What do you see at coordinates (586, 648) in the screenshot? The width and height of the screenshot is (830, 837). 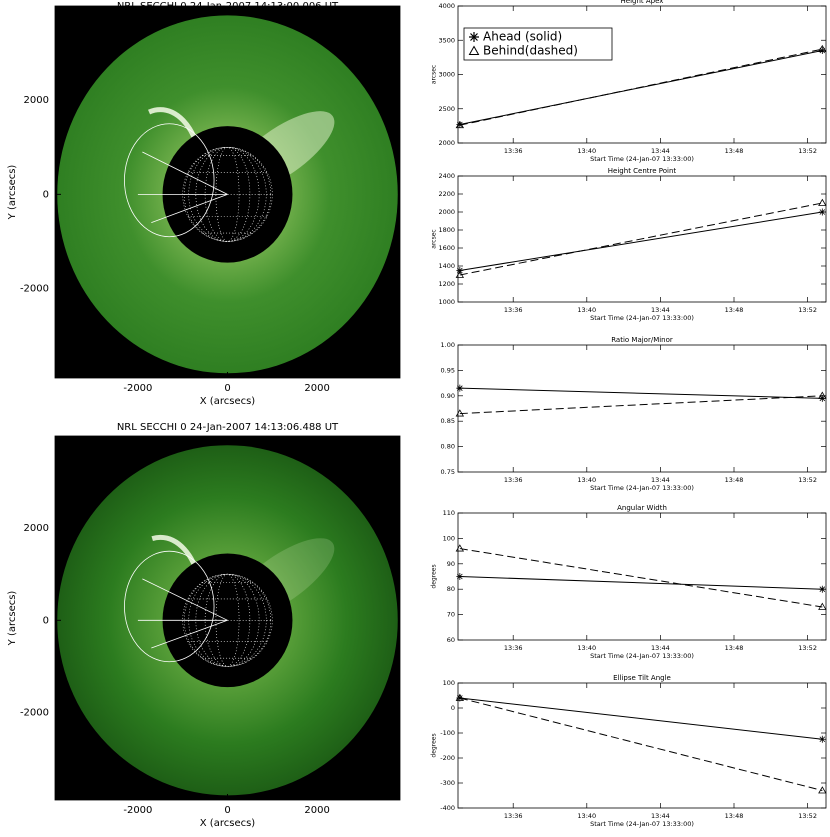 I see `x-tick-label: 13:40` at bounding box center [586, 648].